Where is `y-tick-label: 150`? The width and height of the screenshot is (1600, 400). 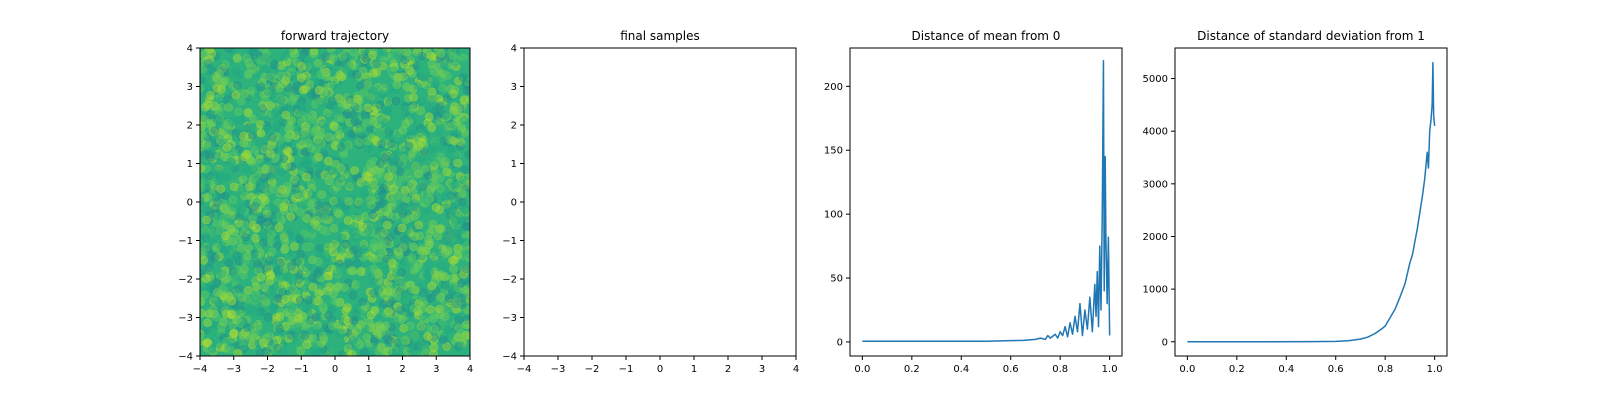
y-tick-label: 150 is located at coordinates (833, 151).